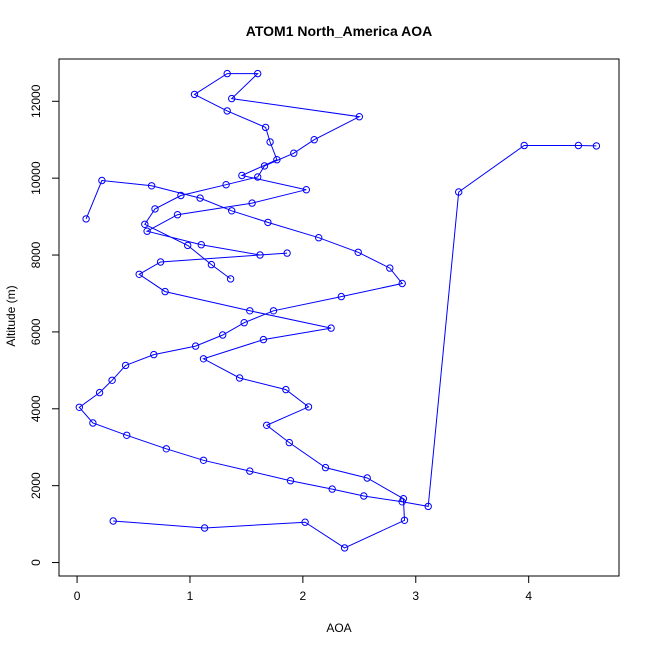 This screenshot has height=655, width=650. What do you see at coordinates (36, 485) in the screenshot?
I see `y-tick-label: 2000` at bounding box center [36, 485].